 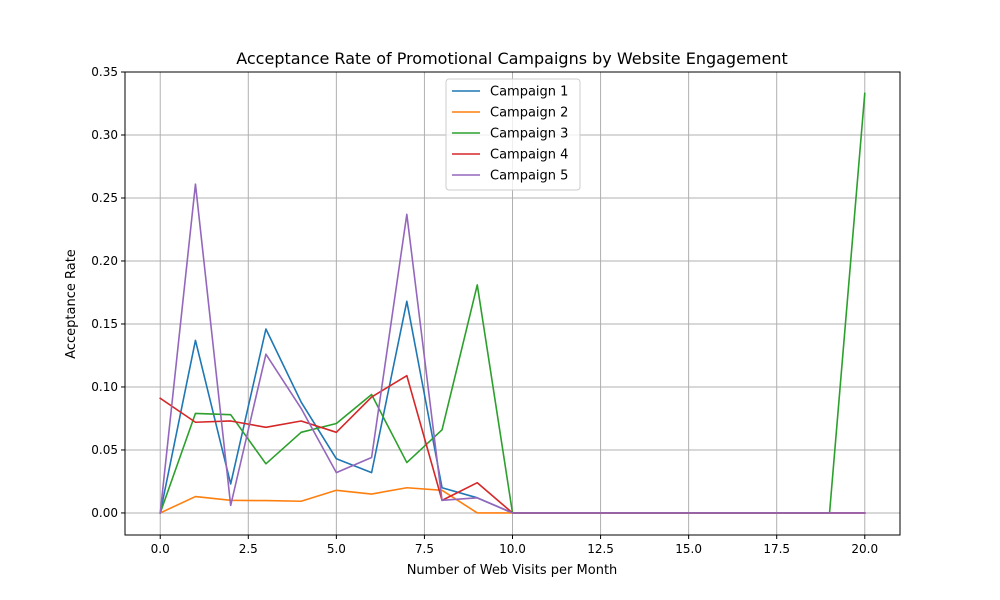 I want to click on x-tick-label: 17.5, so click(x=776, y=549).